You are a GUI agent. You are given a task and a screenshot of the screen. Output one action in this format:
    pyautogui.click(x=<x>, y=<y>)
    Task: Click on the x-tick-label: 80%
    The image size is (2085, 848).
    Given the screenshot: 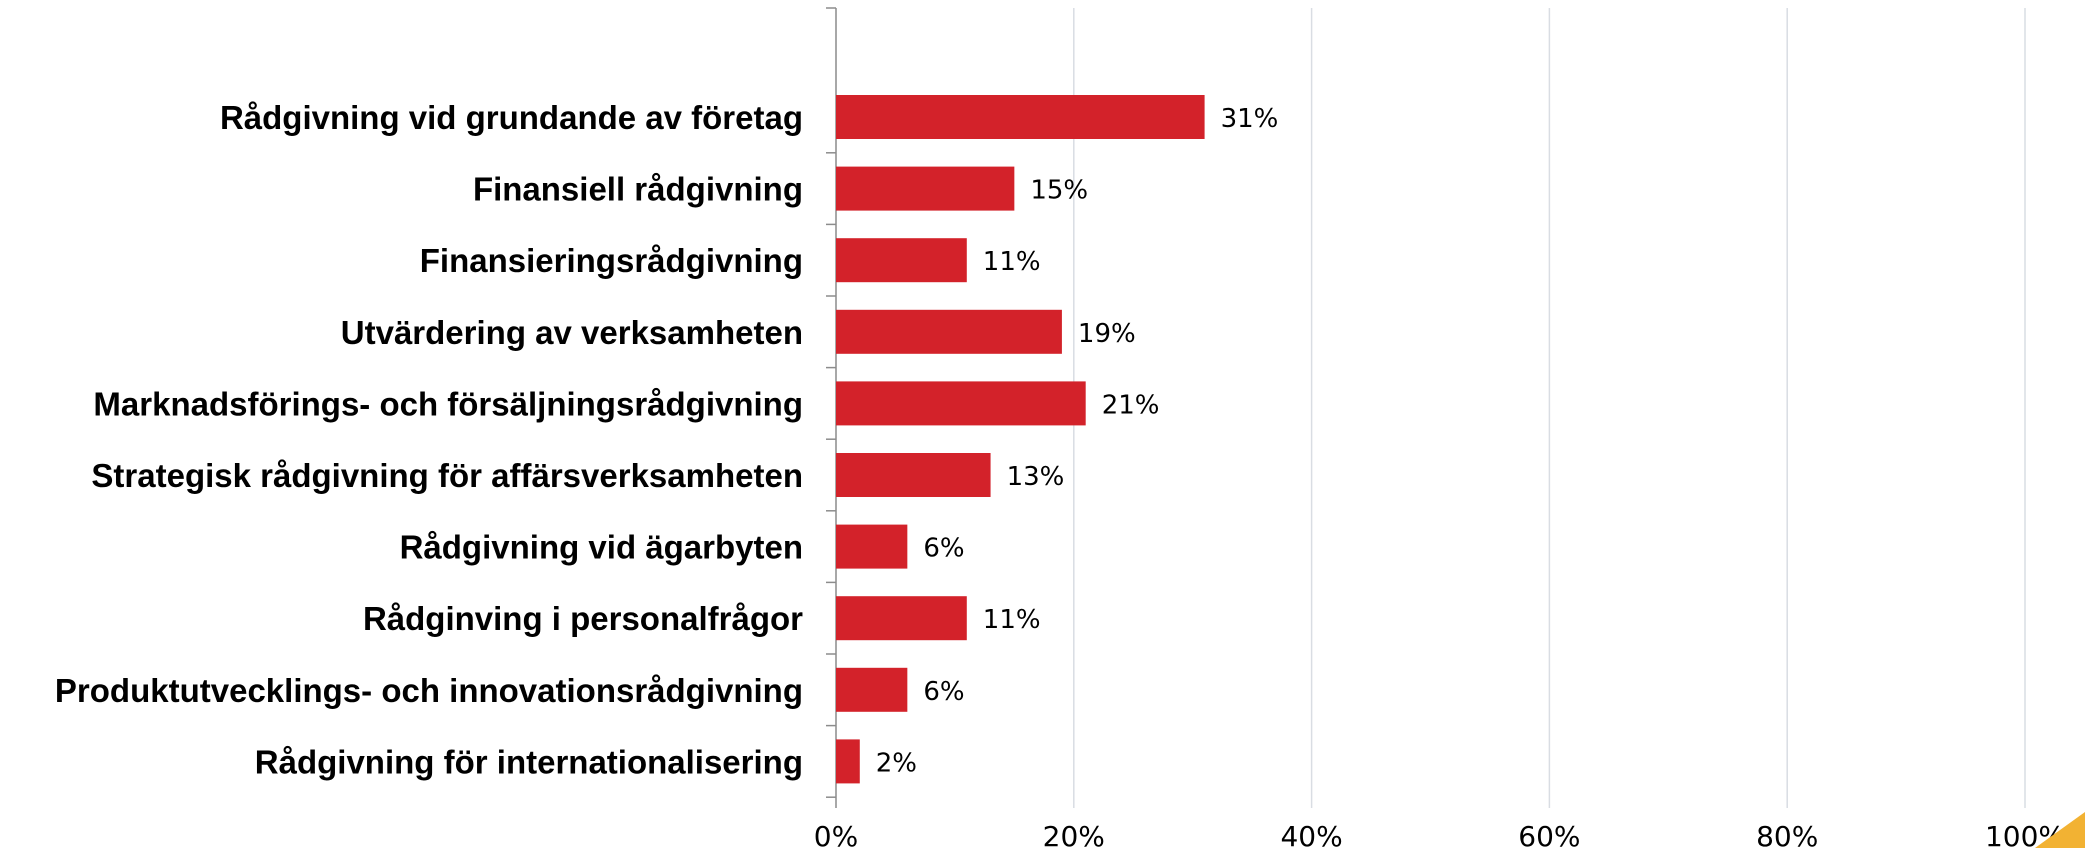 What is the action you would take?
    pyautogui.click(x=1787, y=834)
    